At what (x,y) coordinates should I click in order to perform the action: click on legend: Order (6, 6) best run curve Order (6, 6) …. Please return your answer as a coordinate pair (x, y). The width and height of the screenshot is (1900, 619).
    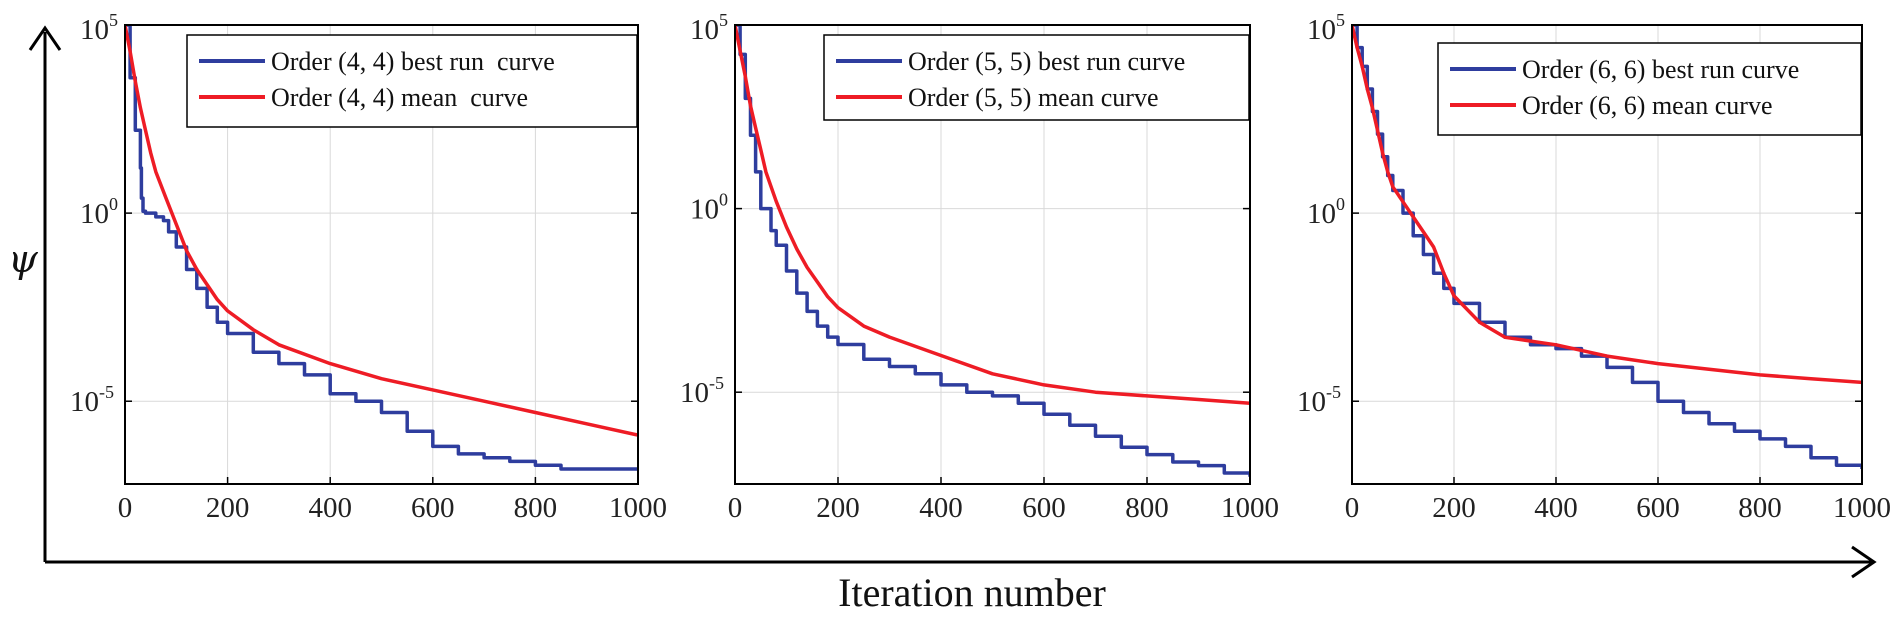
    Looking at the image, I should click on (1649, 89).